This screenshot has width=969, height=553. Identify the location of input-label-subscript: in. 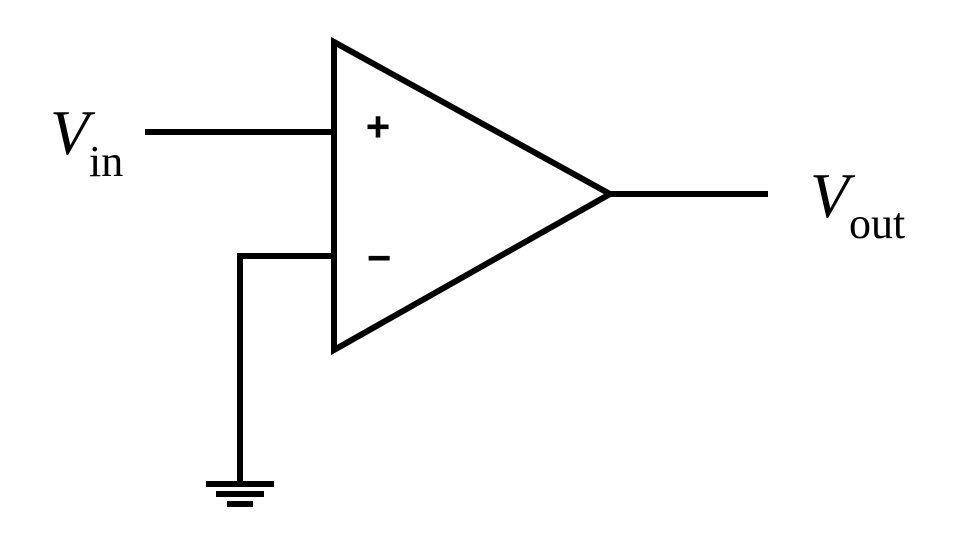
(106, 161).